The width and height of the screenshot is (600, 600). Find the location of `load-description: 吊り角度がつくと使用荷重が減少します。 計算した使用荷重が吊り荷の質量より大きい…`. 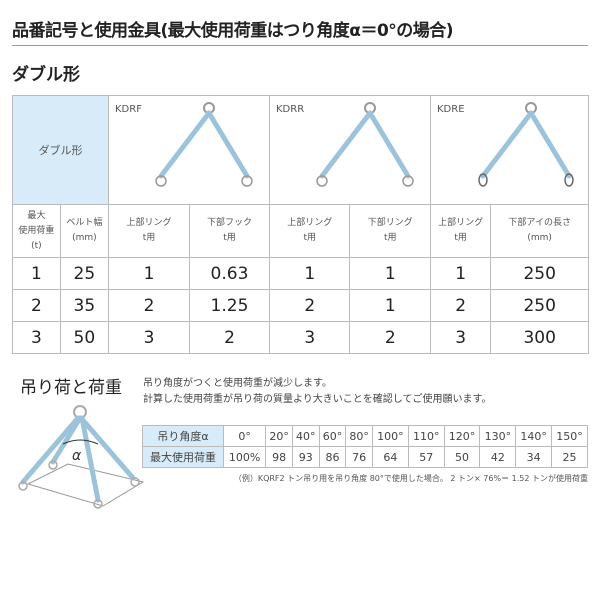

load-description: 吊り角度がつくと使用荷重が減少します。 計算した使用荷重が吊り荷の質量より大きい… is located at coordinates (317, 392).